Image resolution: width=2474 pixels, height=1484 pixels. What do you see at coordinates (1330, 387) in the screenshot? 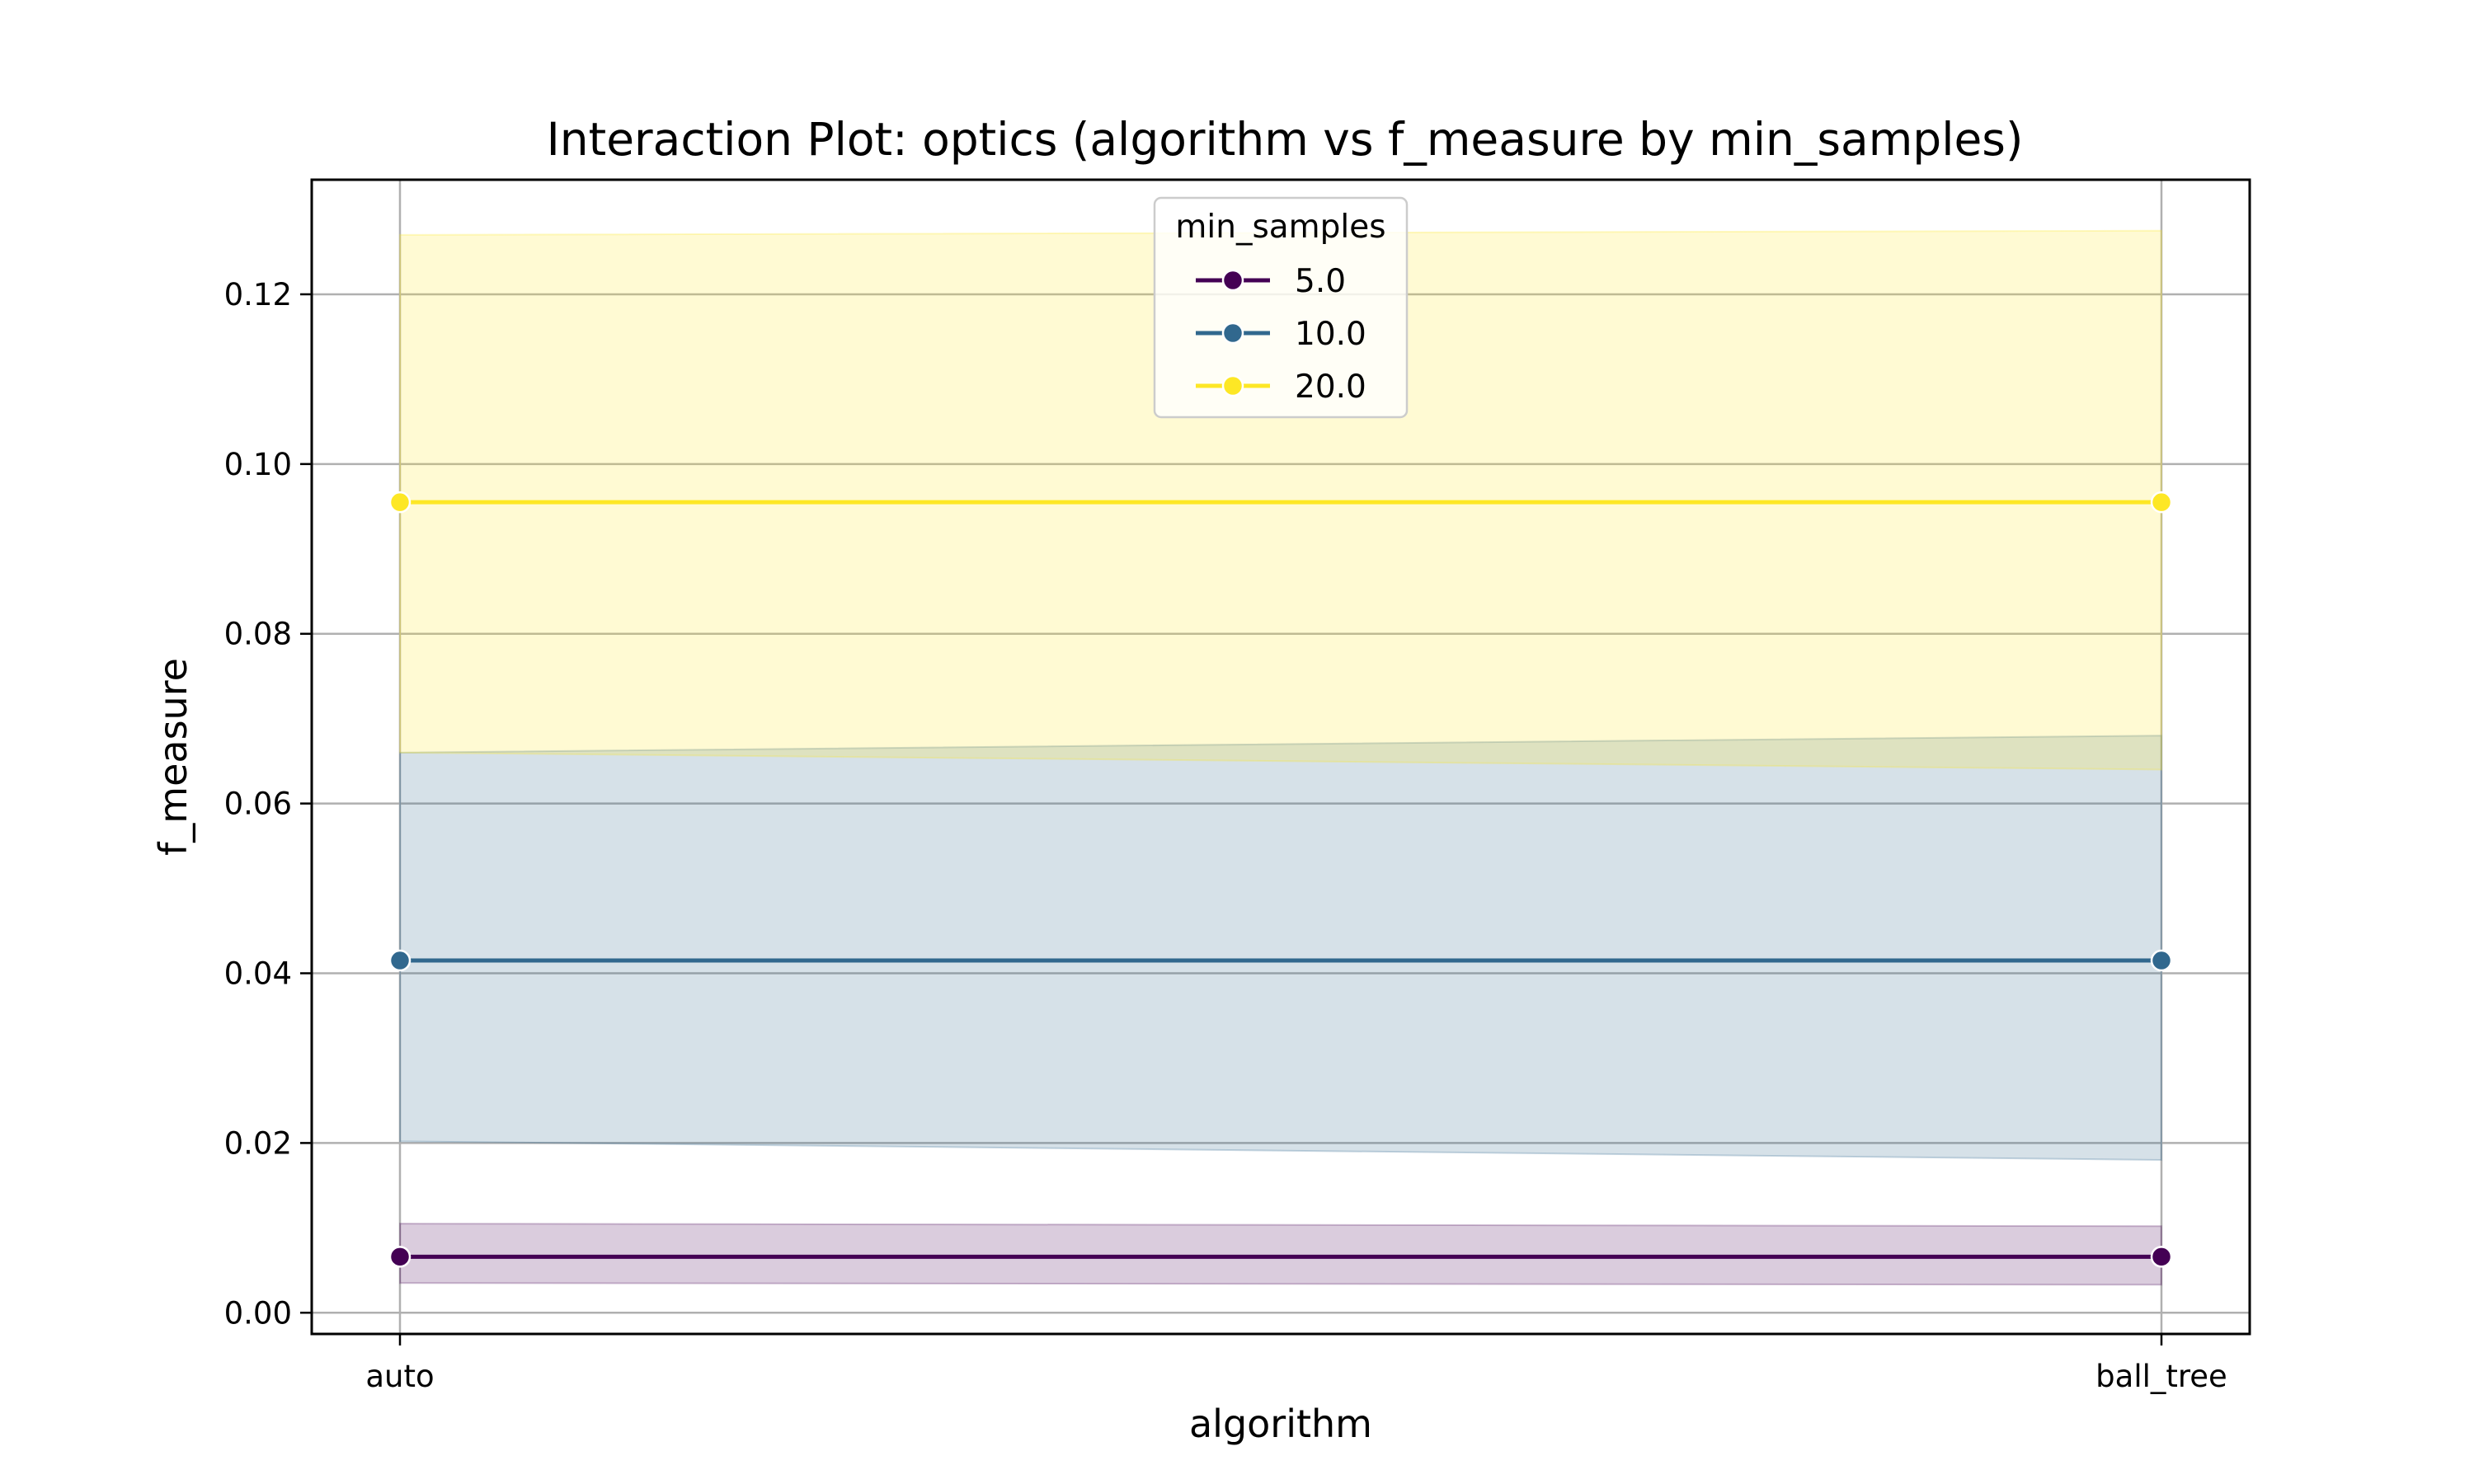
I see `legend-label-20.0: 20.0` at bounding box center [1330, 387].